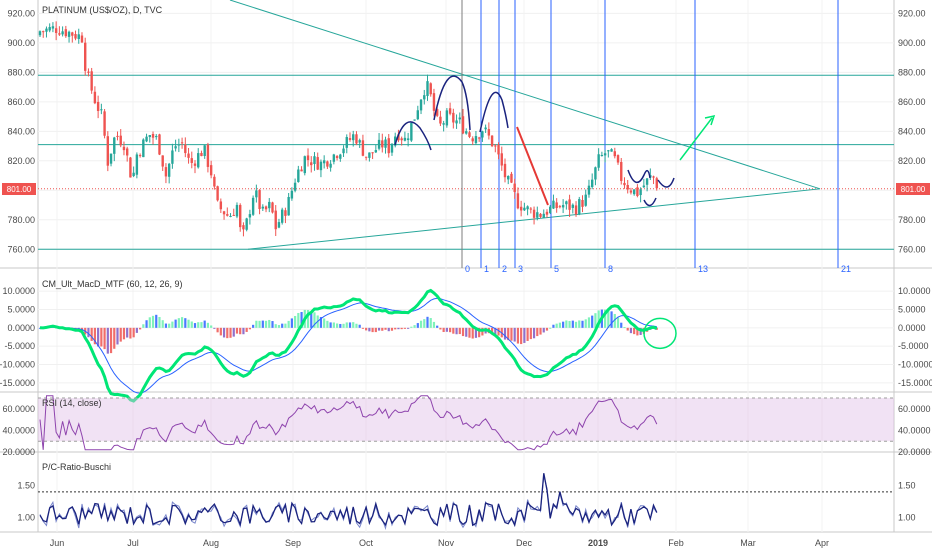 Image resolution: width=932 pixels, height=550 pixels. I want to click on date-tick-label: Feb, so click(676, 543).